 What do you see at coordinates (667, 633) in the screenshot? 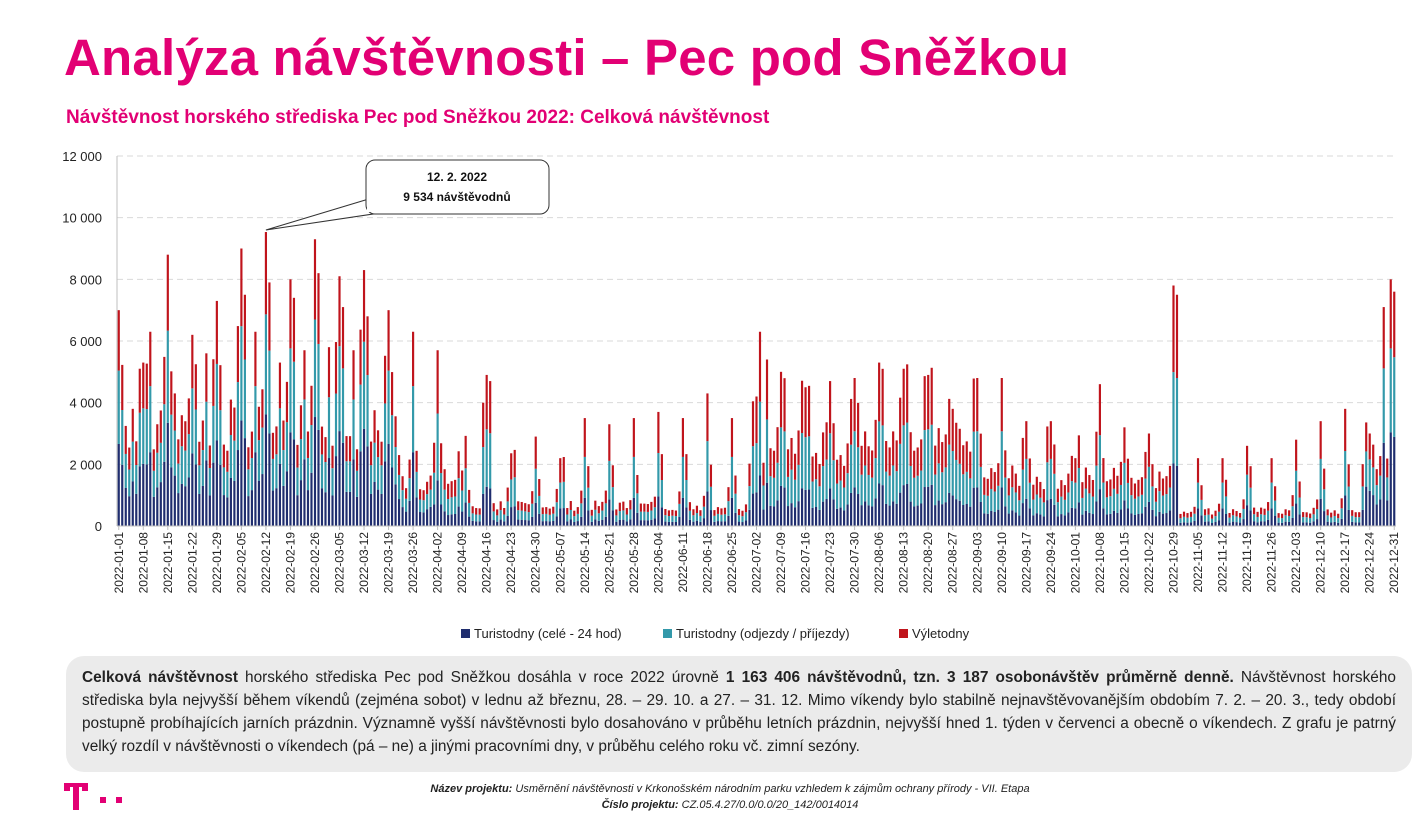
I see `legend-swatch-turistodny-odjezdy` at bounding box center [667, 633].